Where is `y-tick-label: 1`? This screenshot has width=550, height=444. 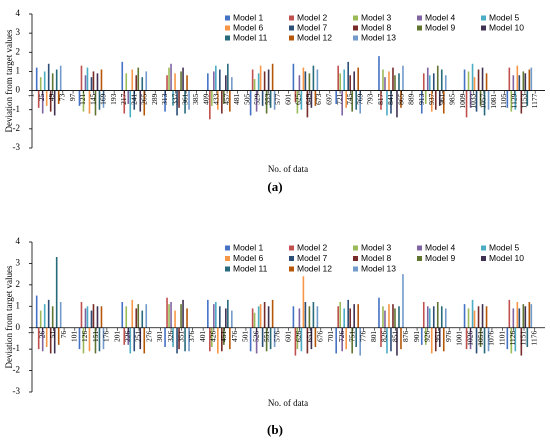
y-tick-label: 1 is located at coordinates (18, 305).